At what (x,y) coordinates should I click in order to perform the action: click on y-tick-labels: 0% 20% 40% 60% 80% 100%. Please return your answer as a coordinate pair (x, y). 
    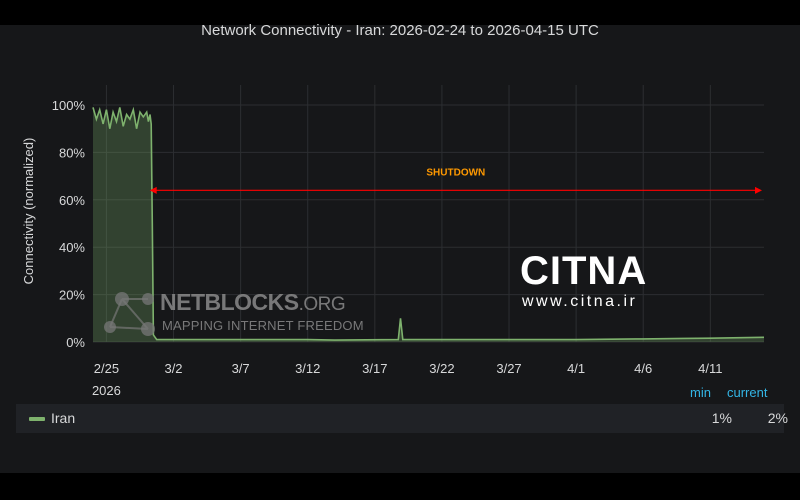
    Looking at the image, I should click on (69, 224).